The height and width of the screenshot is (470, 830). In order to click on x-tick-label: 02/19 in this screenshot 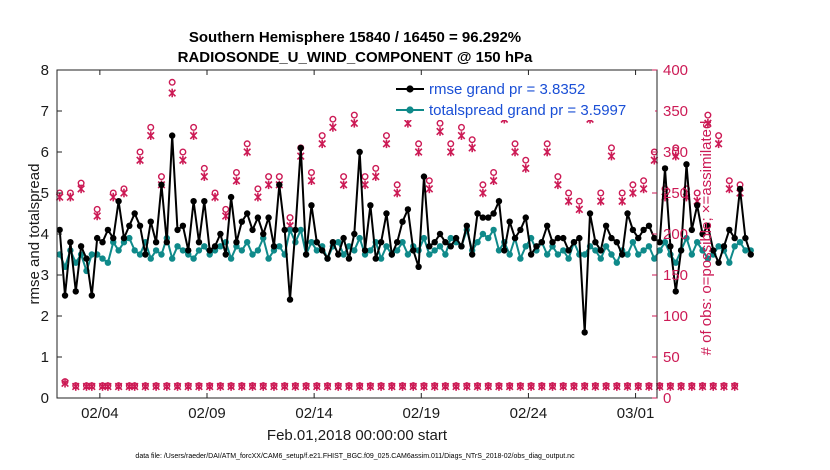, I will do `click(422, 413)`.